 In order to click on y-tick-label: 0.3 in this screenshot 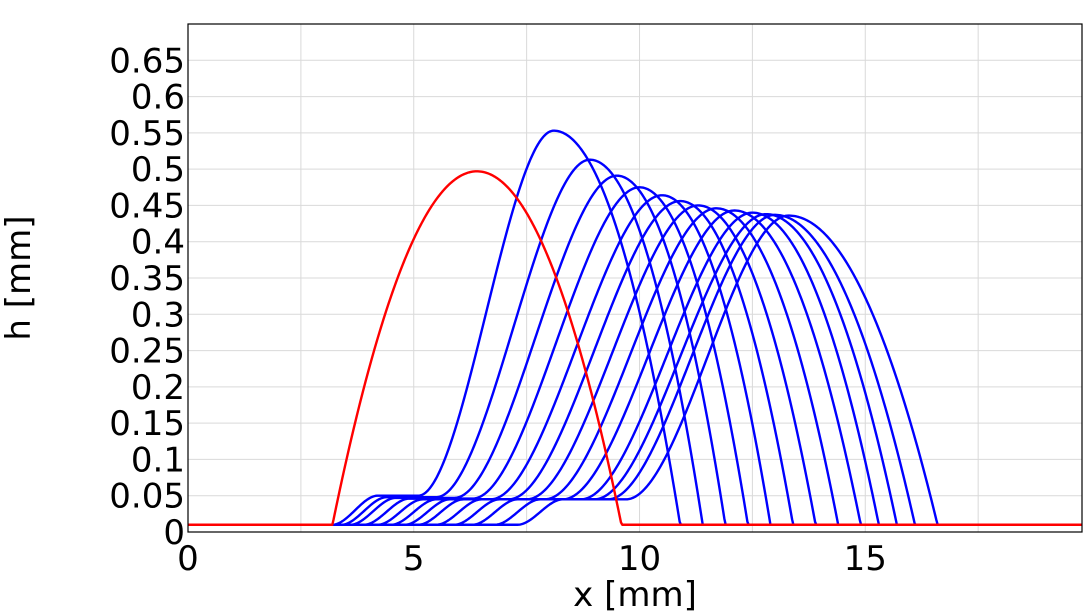, I will do `click(158, 315)`.